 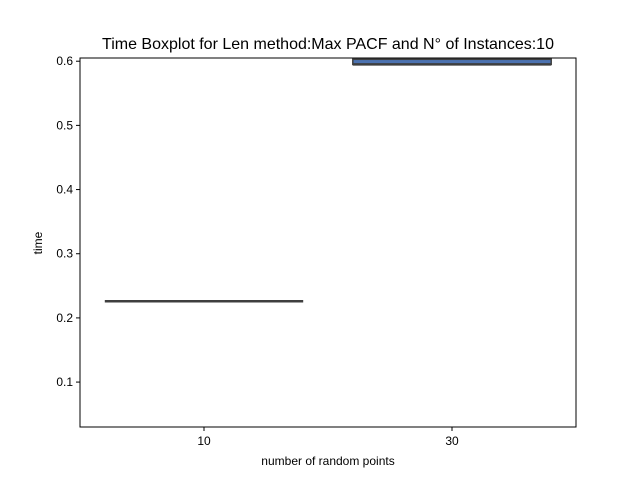 I want to click on y-tick-label: 0.2, so click(x=64, y=318).